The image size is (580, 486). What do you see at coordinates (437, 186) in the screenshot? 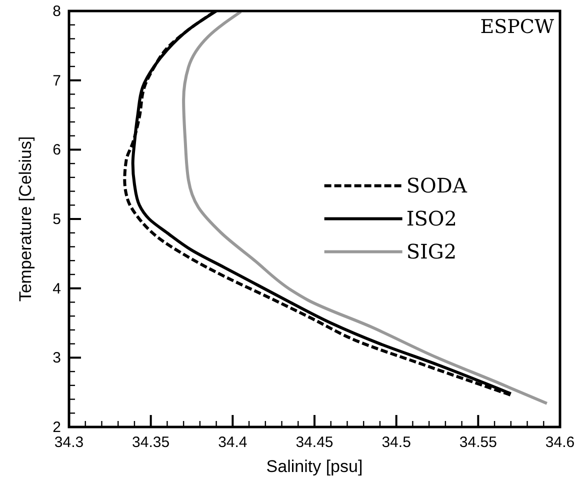
I see `legend-label: SODA` at bounding box center [437, 186].